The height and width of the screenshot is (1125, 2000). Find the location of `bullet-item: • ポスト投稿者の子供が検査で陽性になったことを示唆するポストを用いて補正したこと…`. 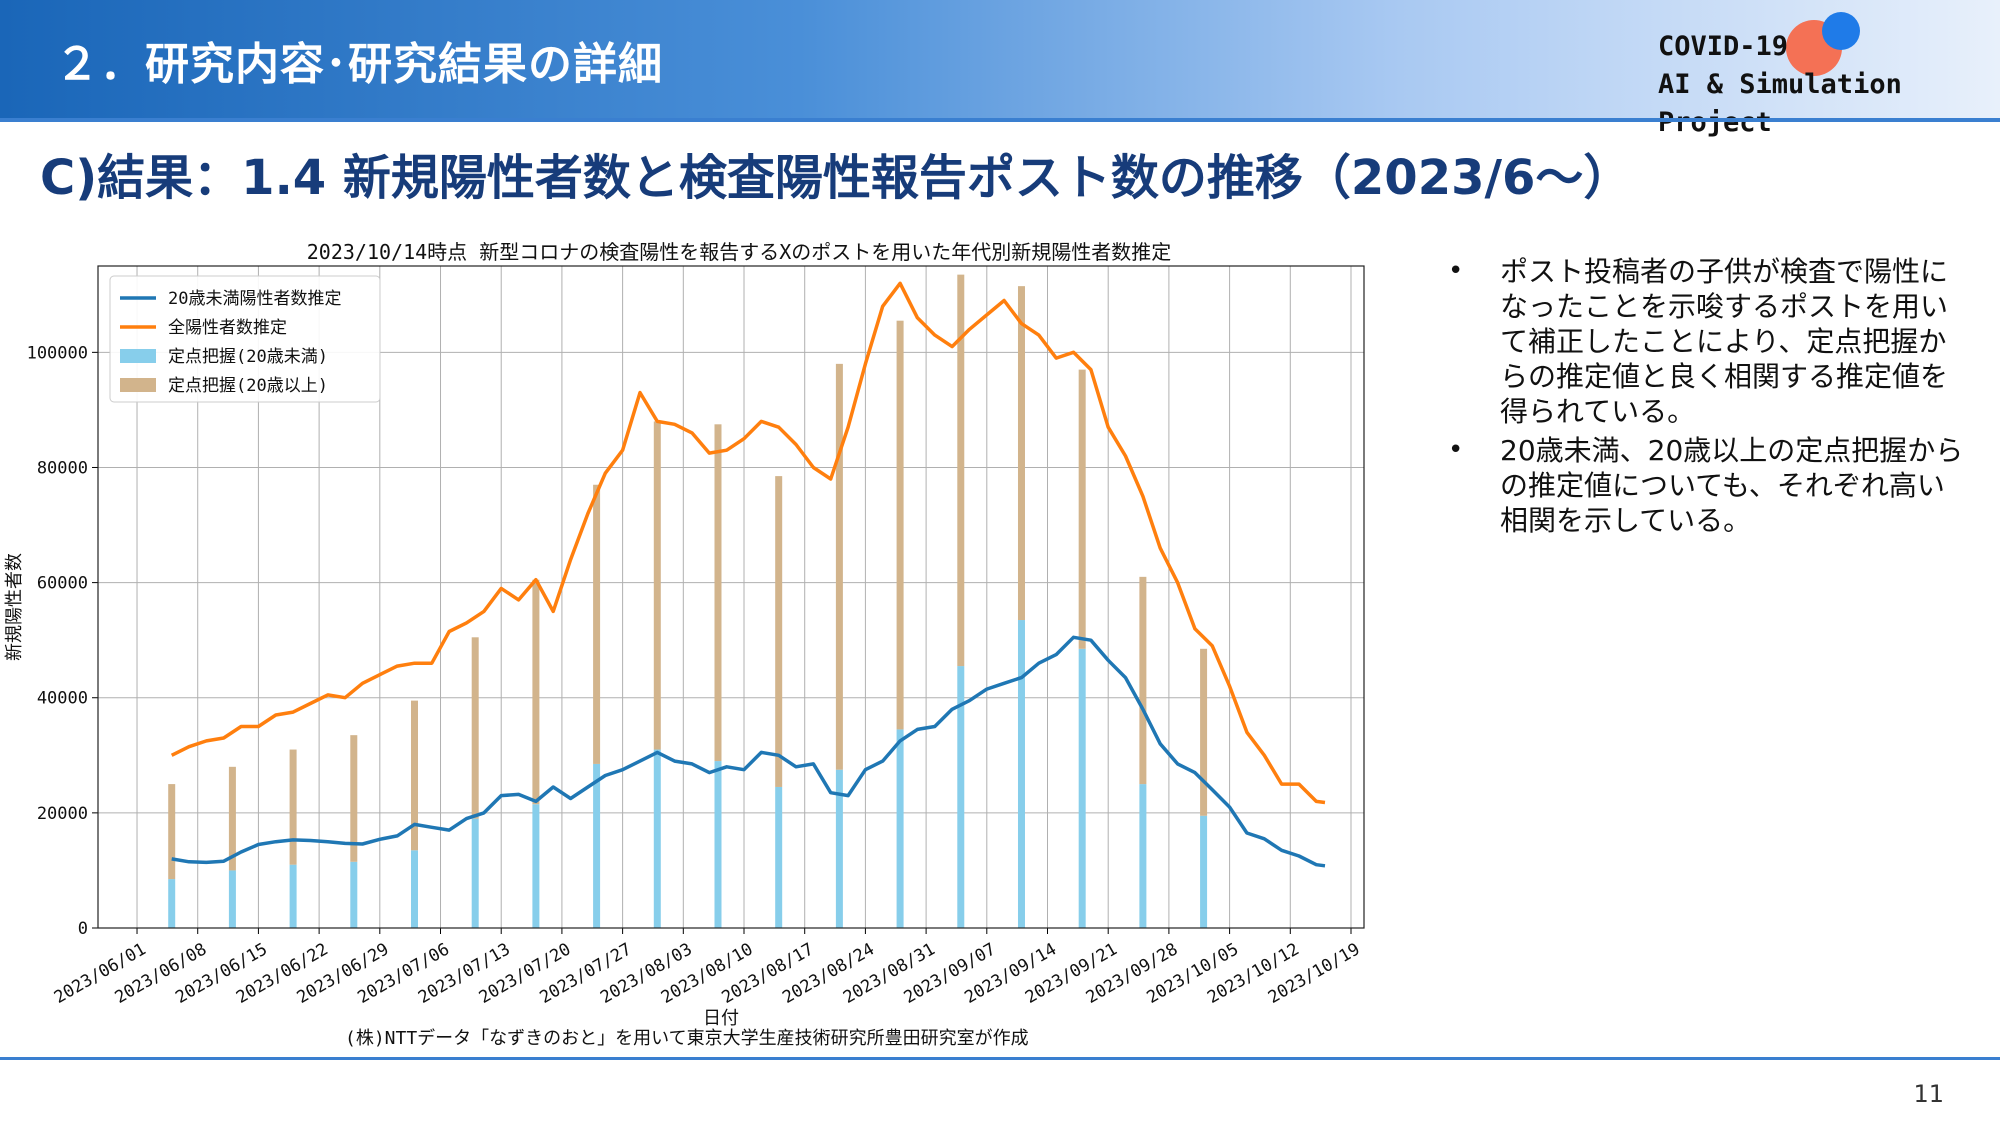

bullet-item: • ポスト投稿者の子供が検査で陽性になったことを示唆するポストを用いて補正したこと… is located at coordinates (1708, 341).